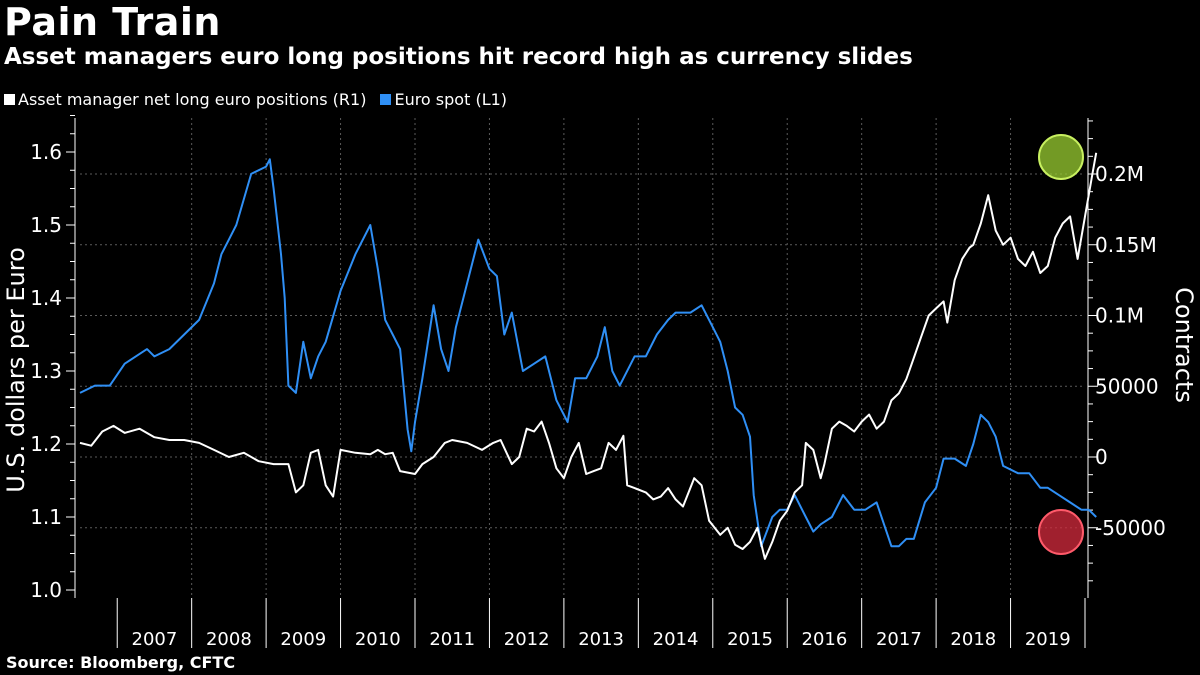 The image size is (1200, 675). Describe the element at coordinates (527, 639) in the screenshot. I see `x-tick-label: 2012` at that location.